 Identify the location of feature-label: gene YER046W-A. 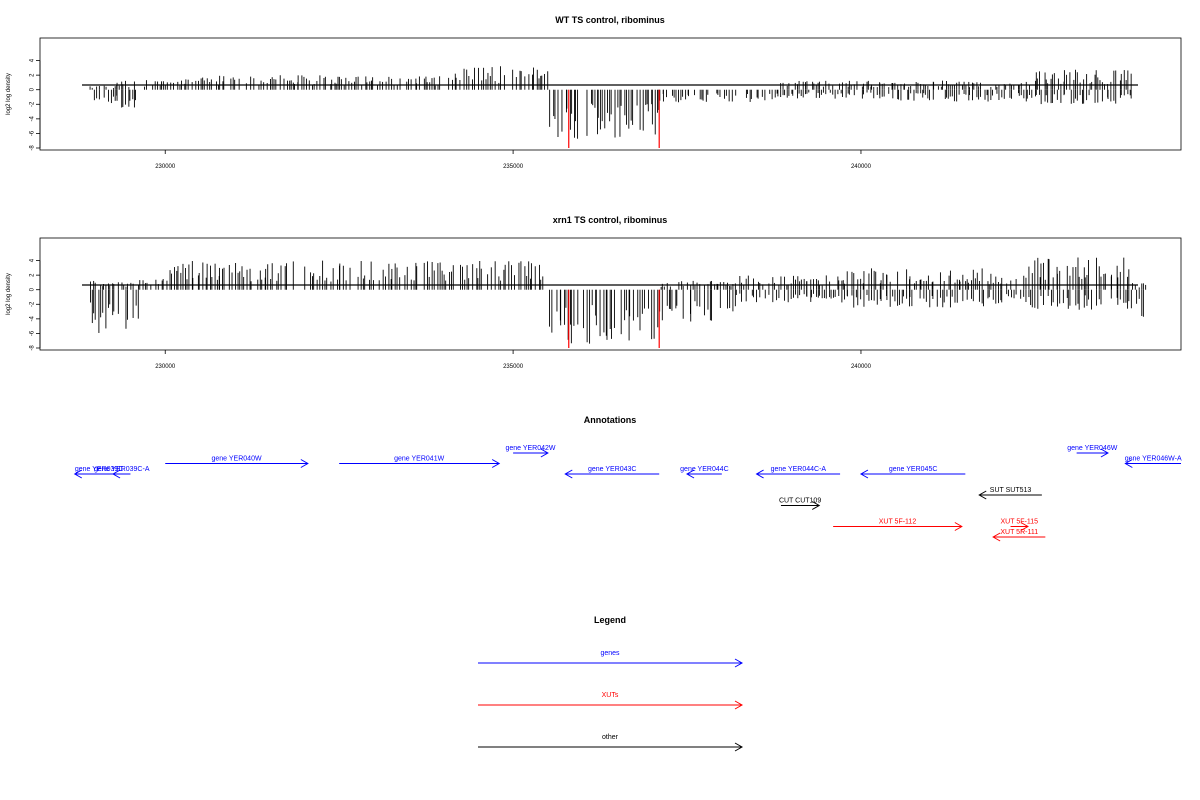
(1153, 459).